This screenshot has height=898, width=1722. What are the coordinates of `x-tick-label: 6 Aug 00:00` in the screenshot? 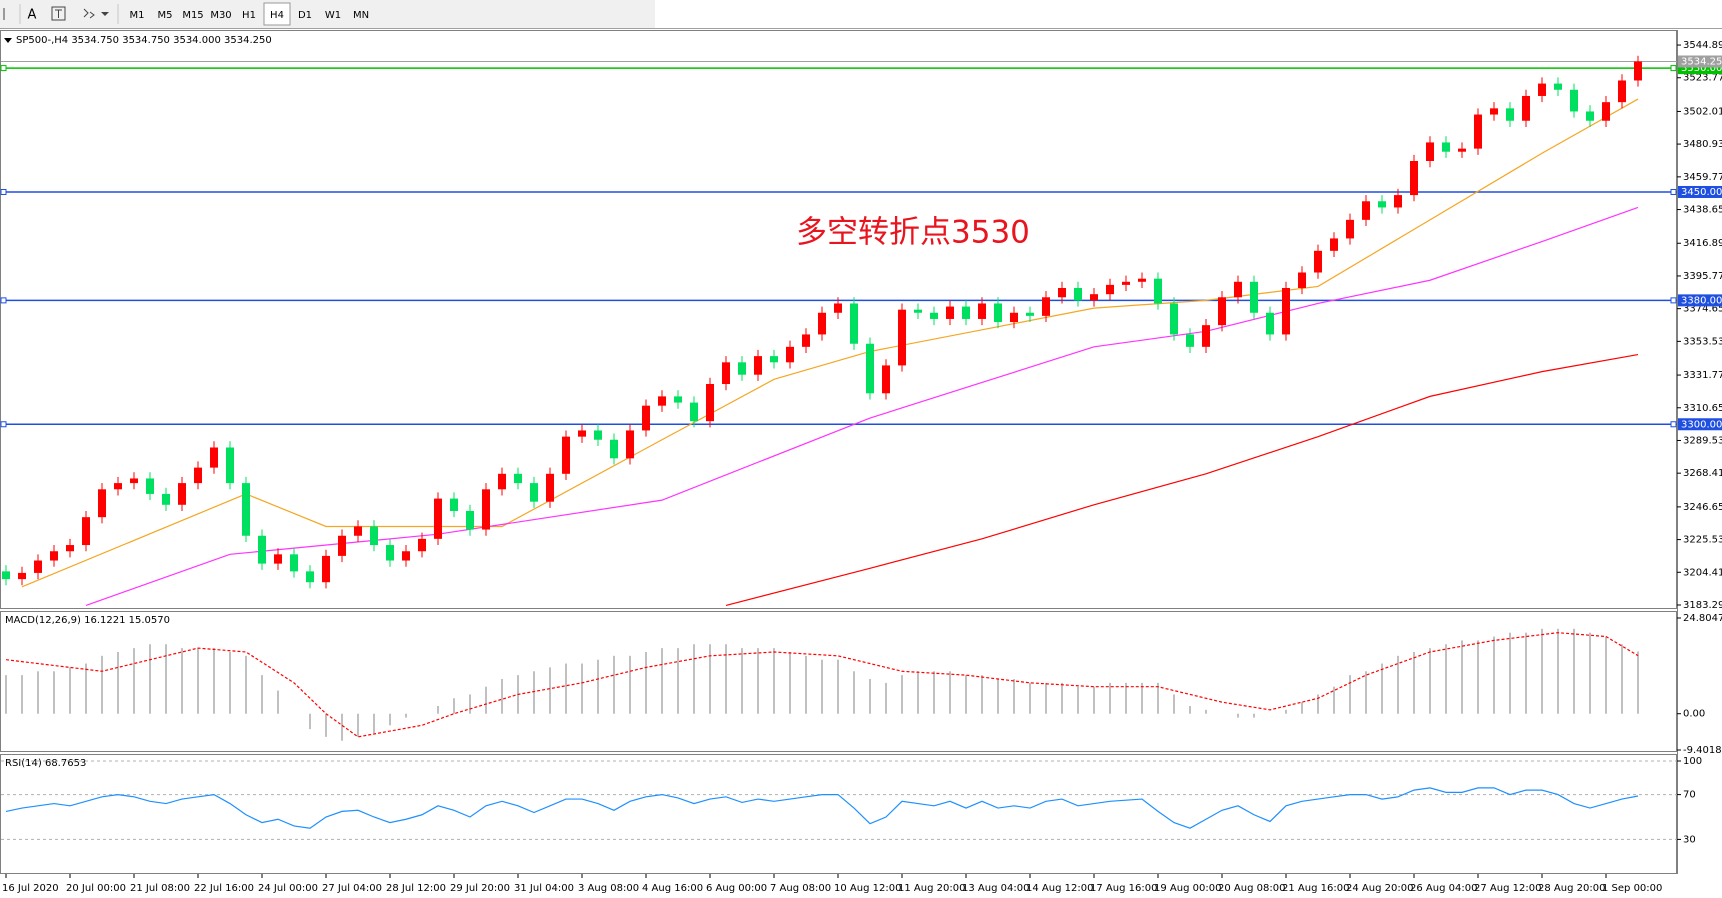 It's located at (736, 888).